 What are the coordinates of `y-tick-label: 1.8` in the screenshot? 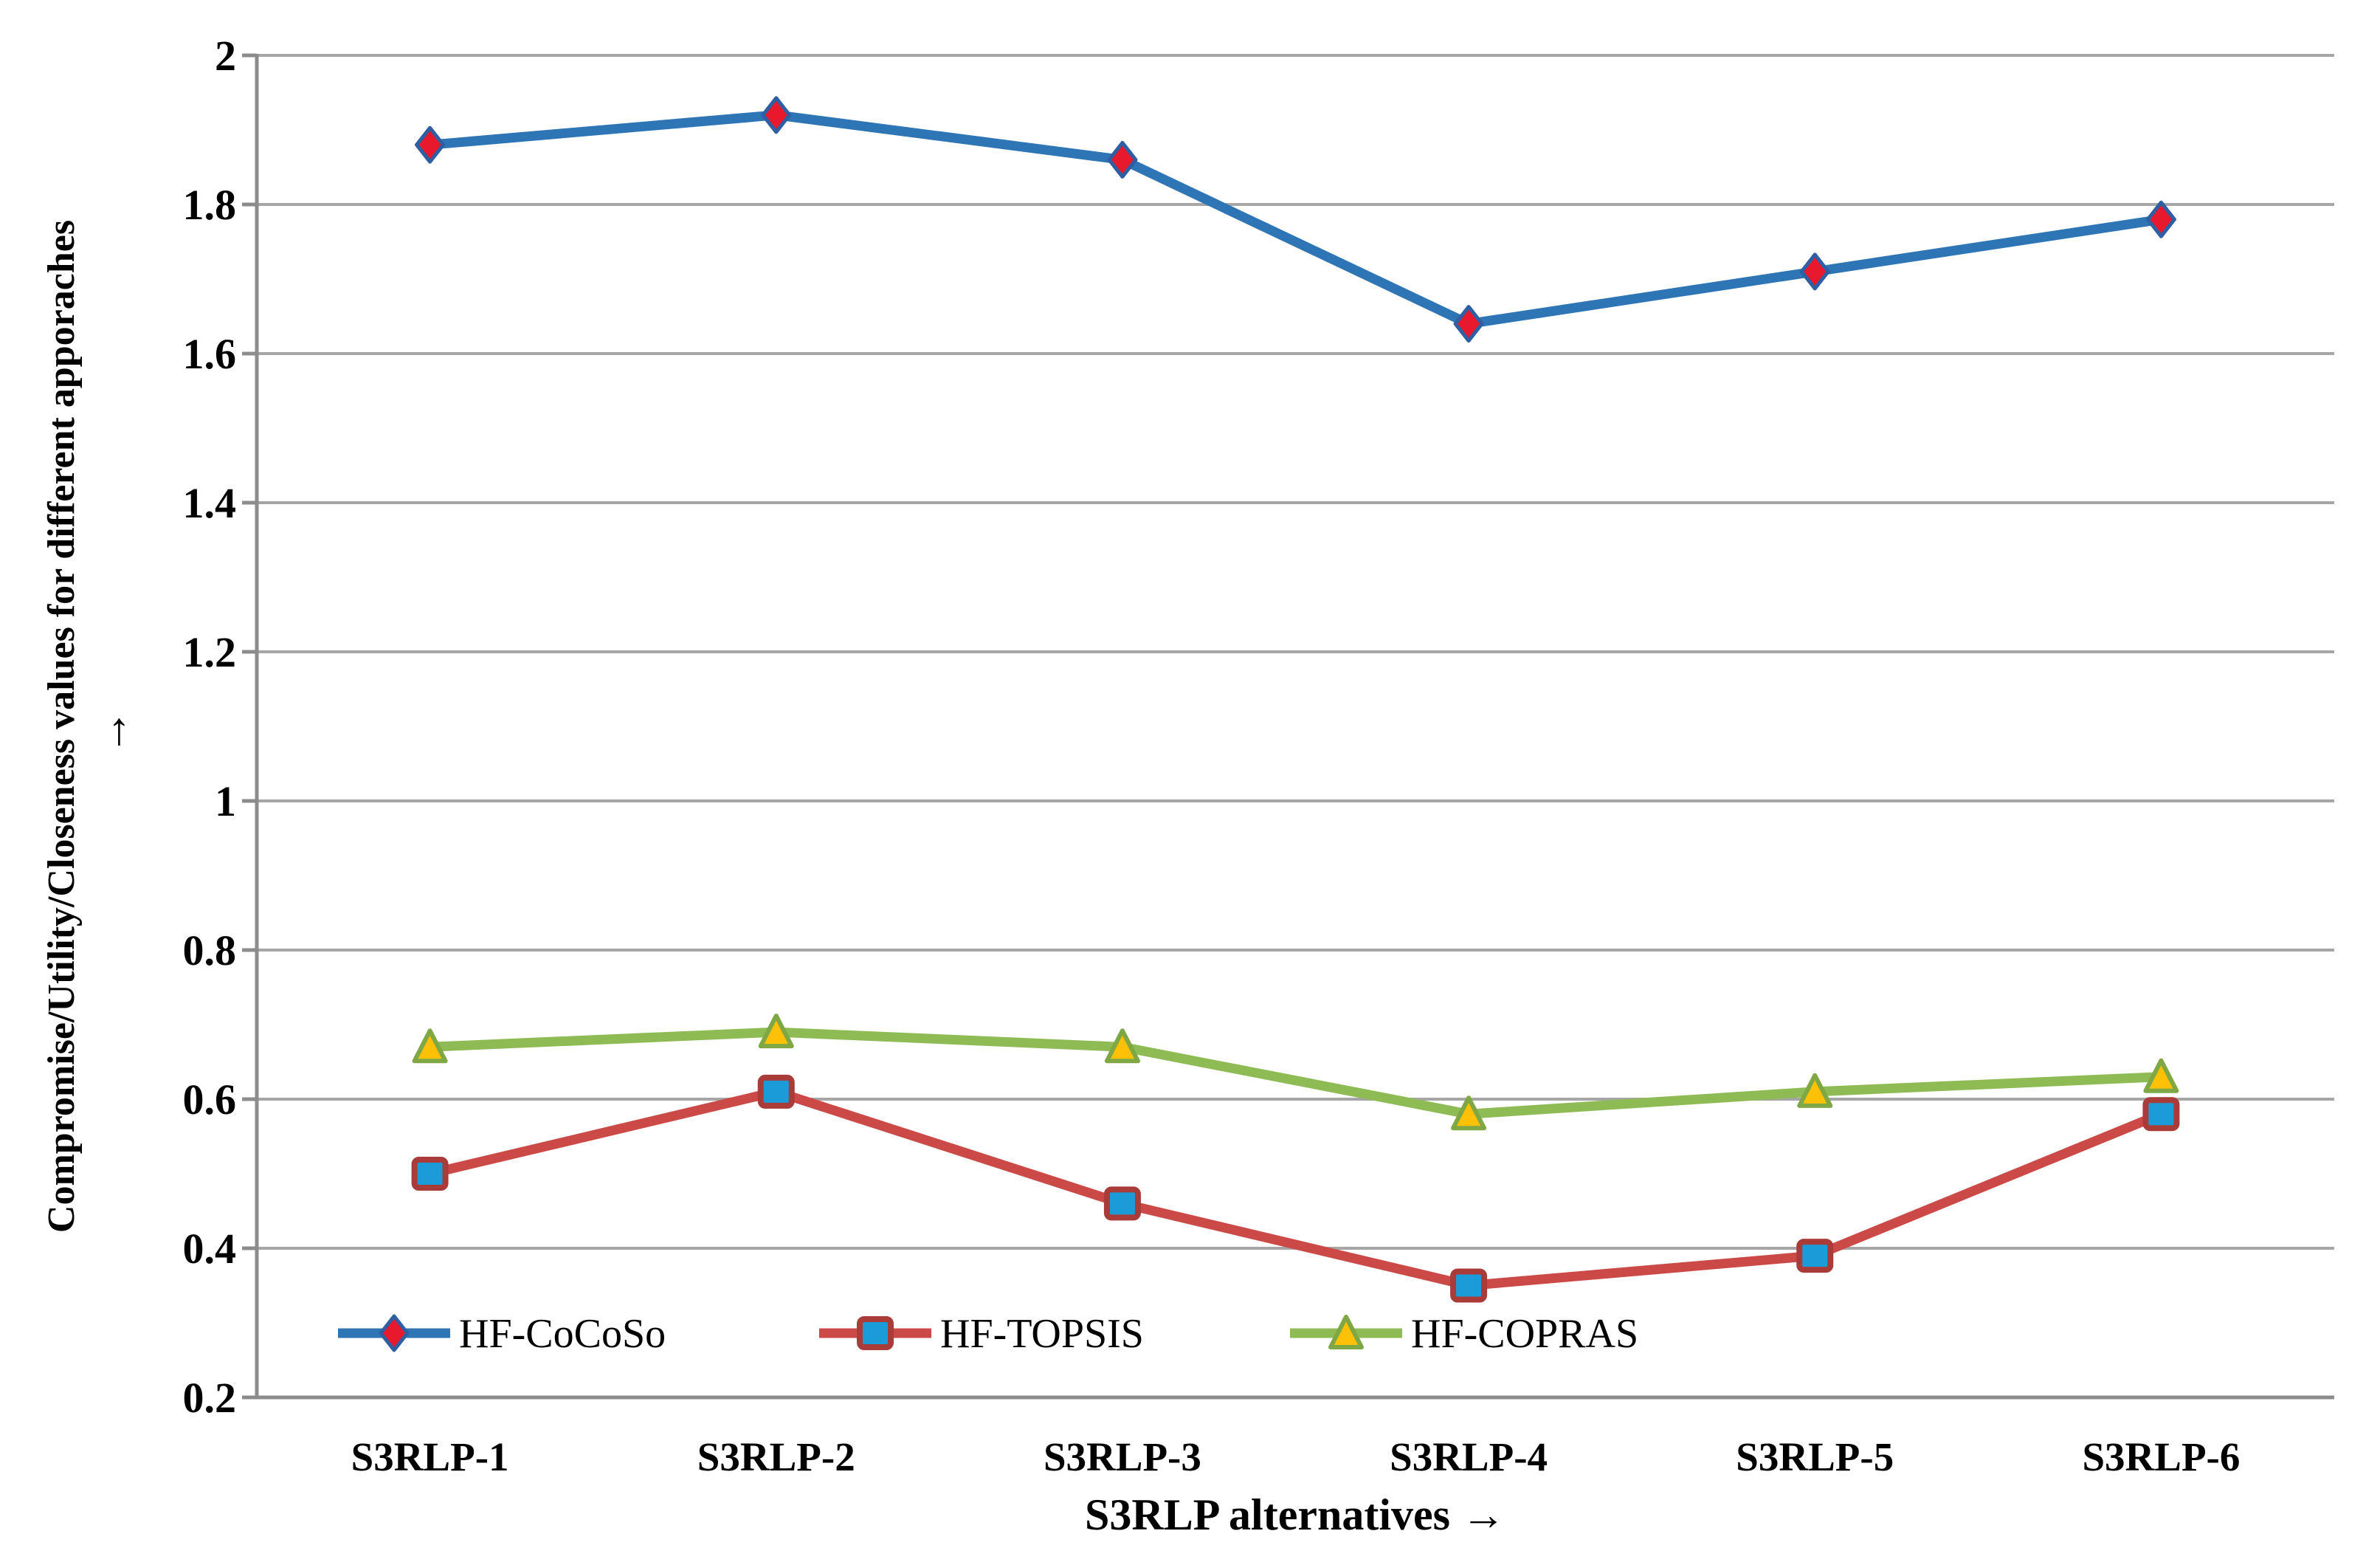 It's located at (210, 205).